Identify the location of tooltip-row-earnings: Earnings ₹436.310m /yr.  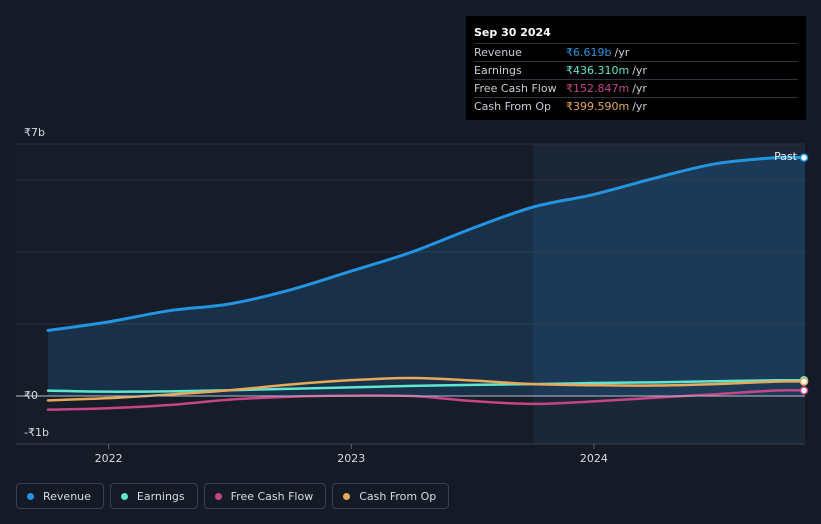
(636, 70).